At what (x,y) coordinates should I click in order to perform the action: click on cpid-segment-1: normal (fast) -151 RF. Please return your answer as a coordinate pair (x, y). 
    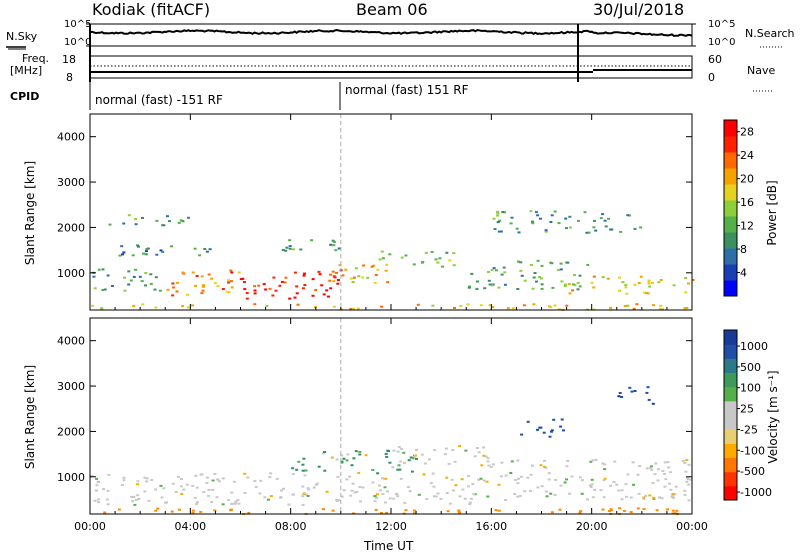
    Looking at the image, I should click on (159, 100).